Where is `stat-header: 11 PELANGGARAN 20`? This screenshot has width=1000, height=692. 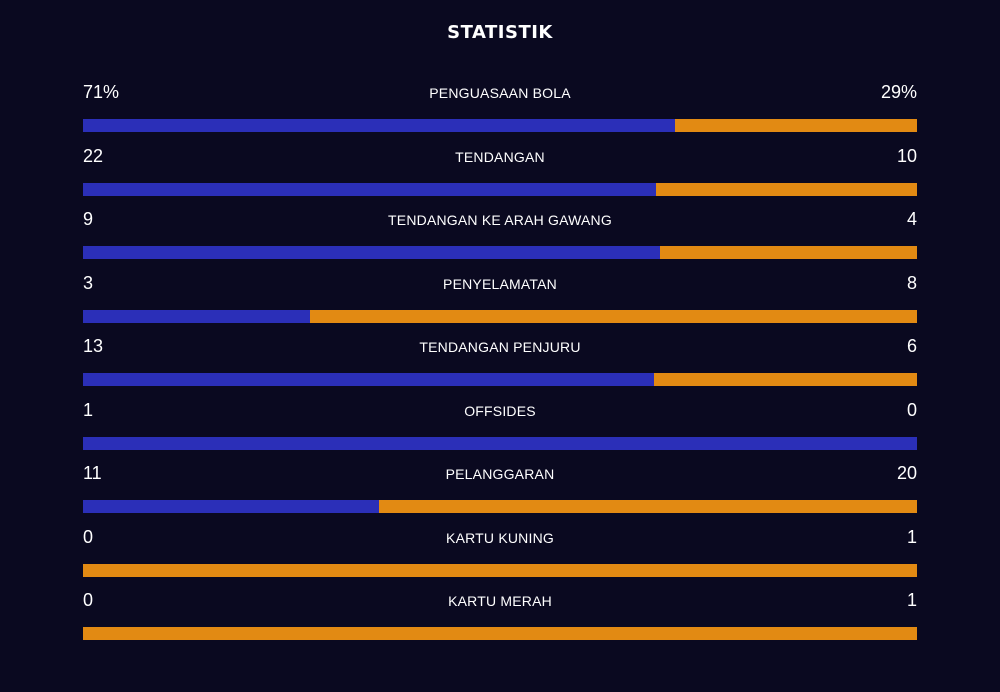
stat-header: 11 PELANGGARAN 20 is located at coordinates (500, 475).